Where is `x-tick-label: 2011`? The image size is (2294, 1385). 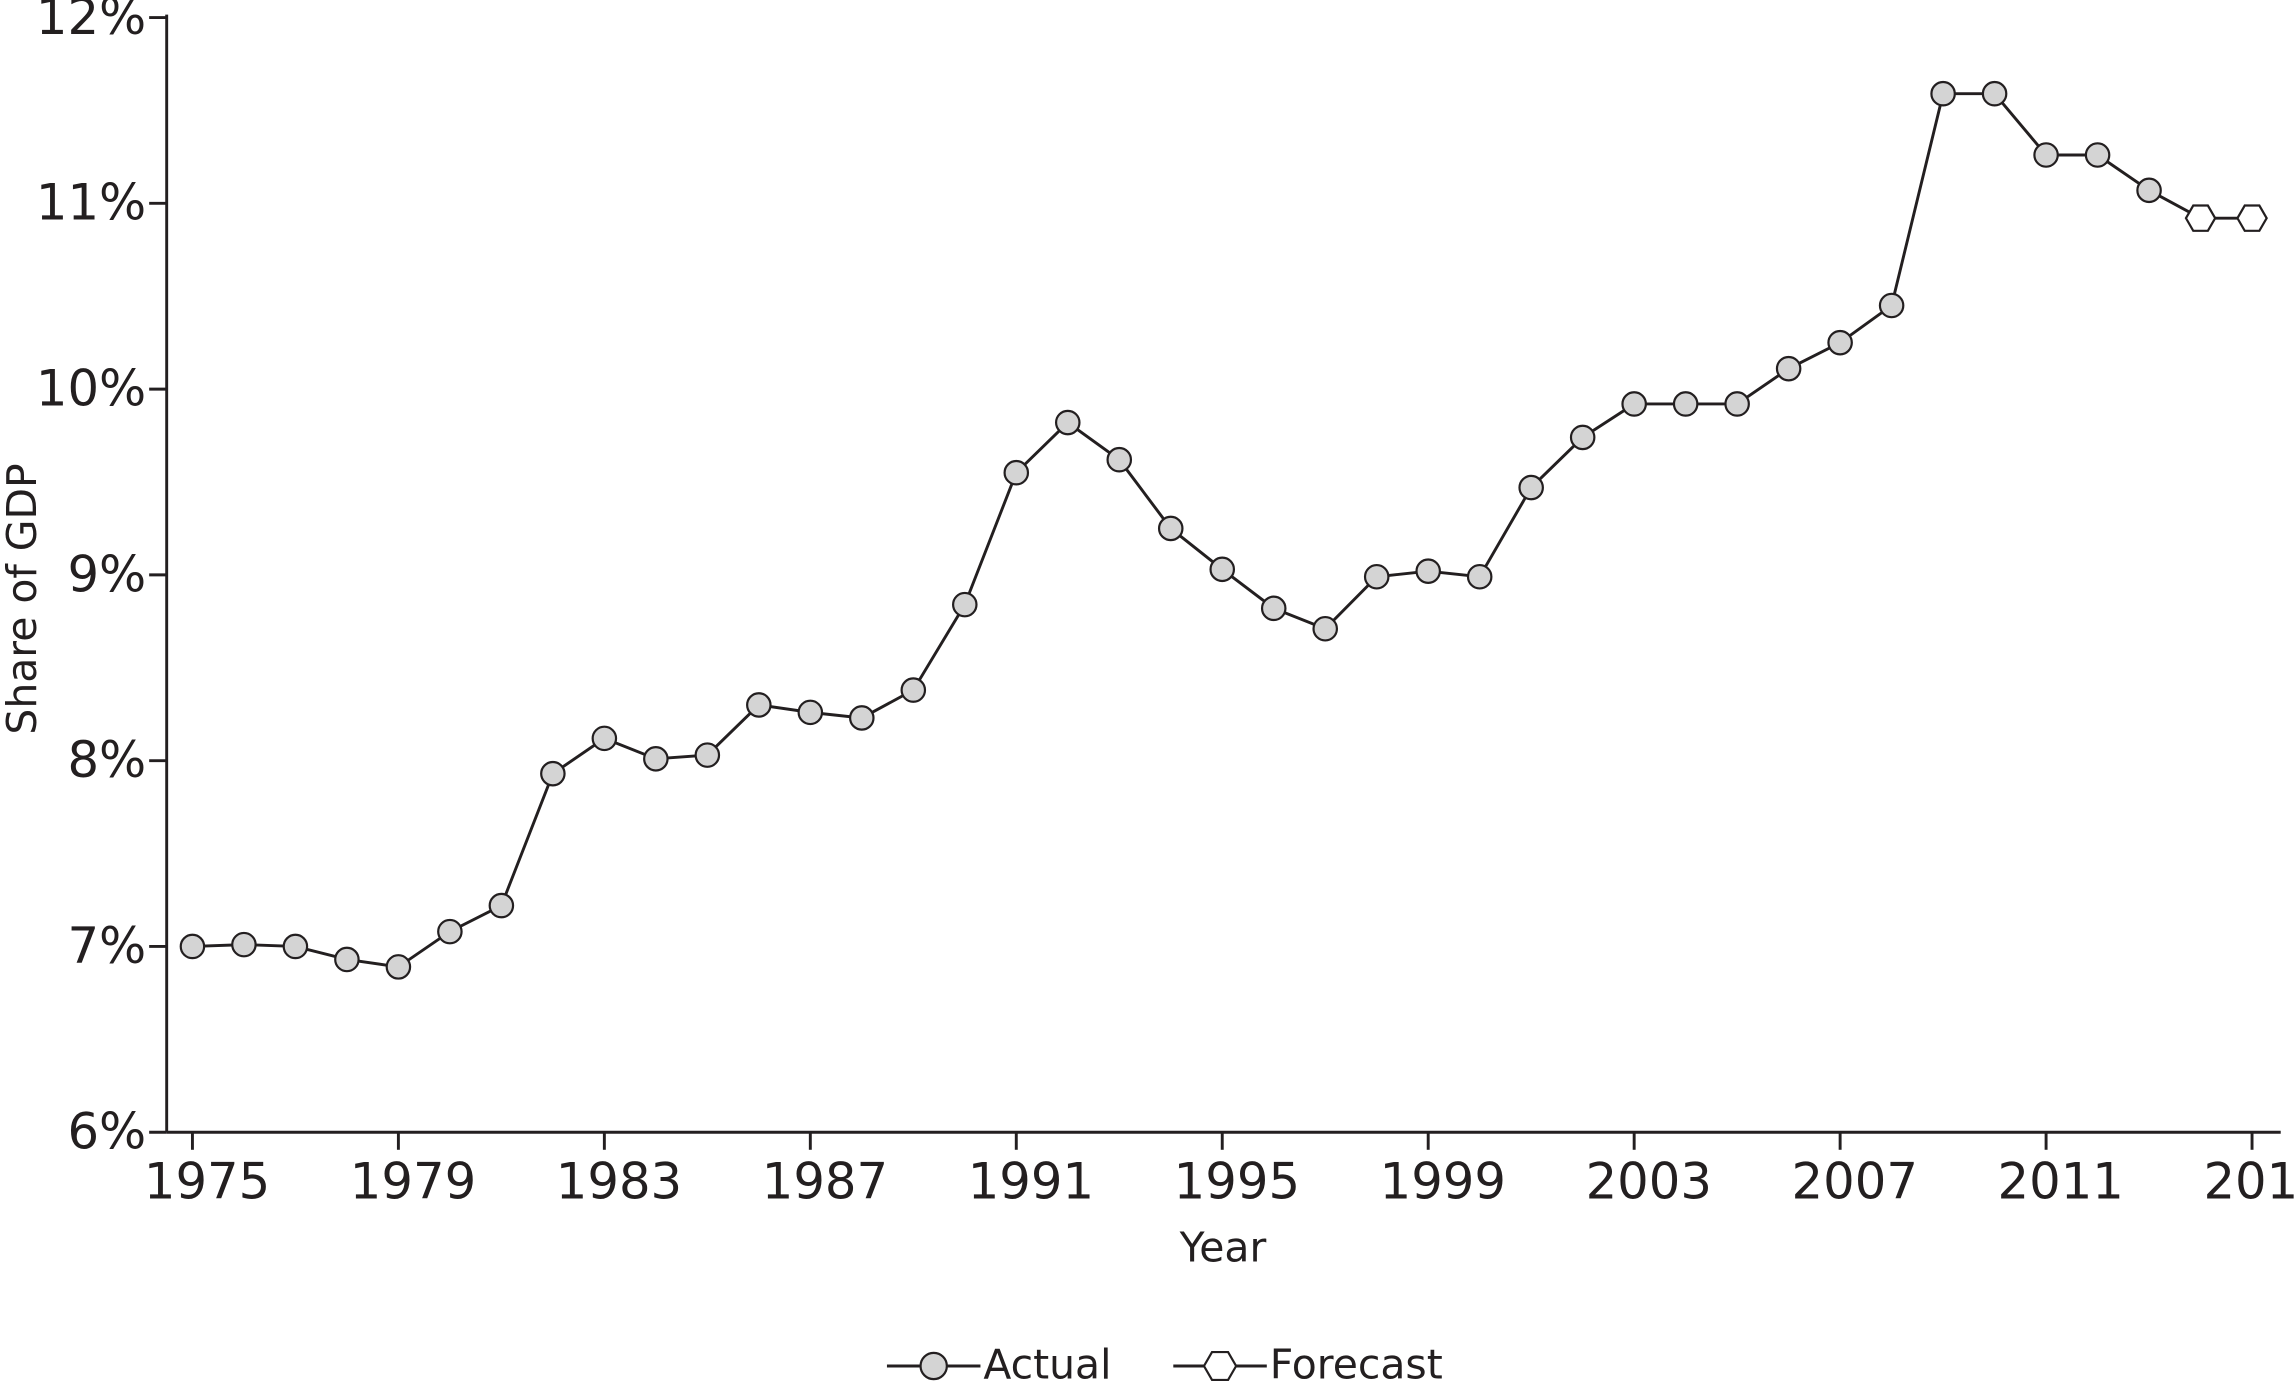 x-tick-label: 2011 is located at coordinates (2061, 1181).